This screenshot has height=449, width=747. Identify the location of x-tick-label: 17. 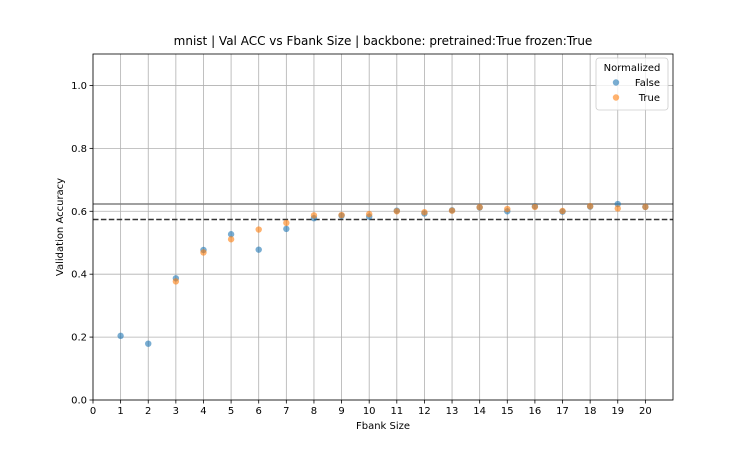
(562, 411).